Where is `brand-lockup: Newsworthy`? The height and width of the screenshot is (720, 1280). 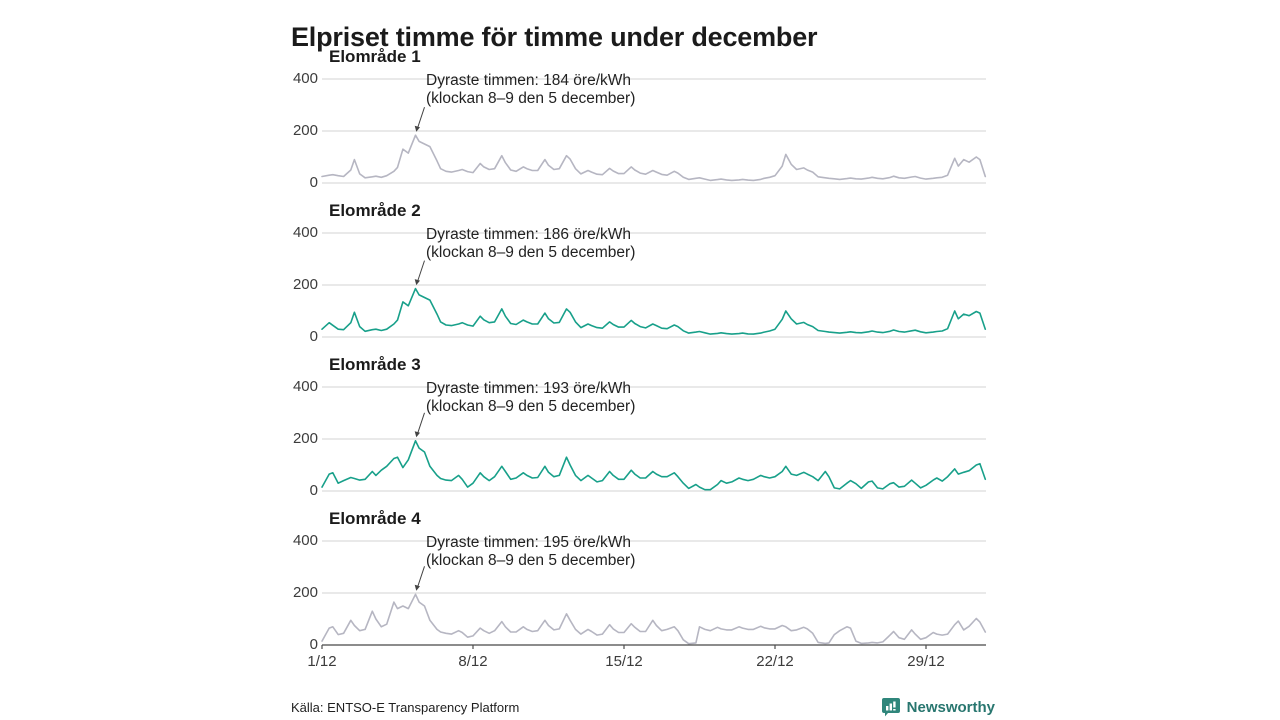 brand-lockup: Newsworthy is located at coordinates (938, 707).